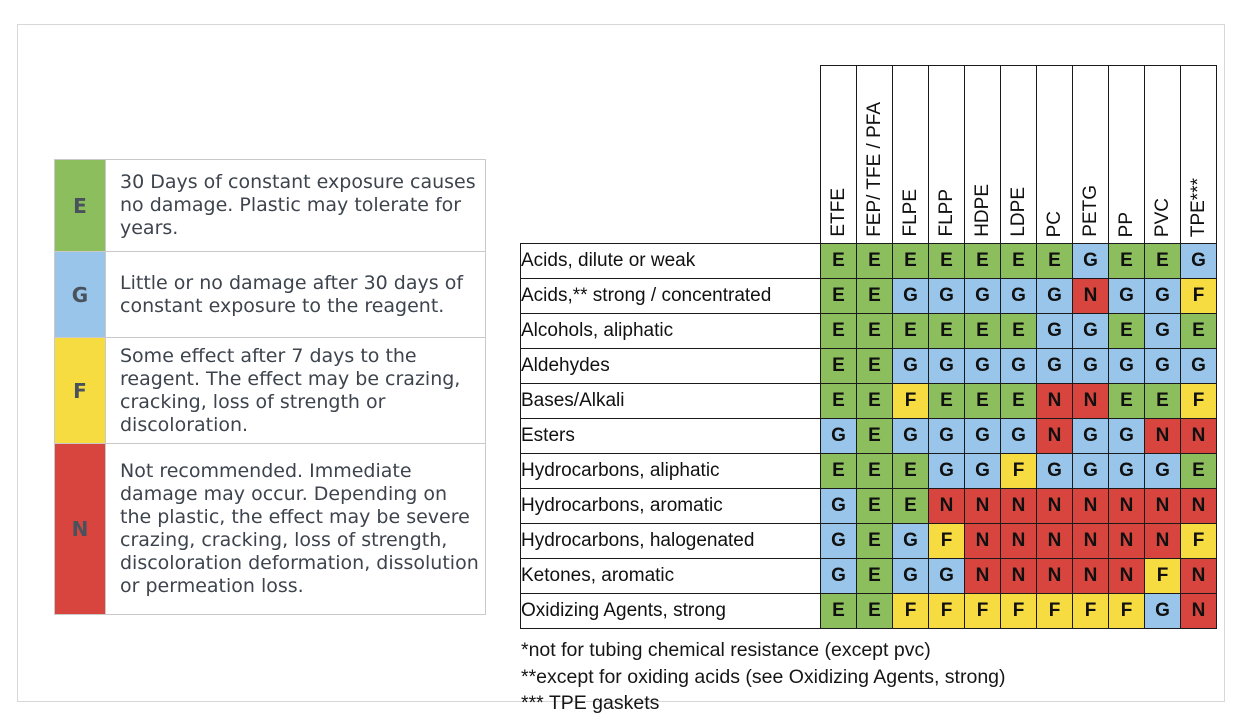 The image size is (1254, 720). Describe the element at coordinates (670, 296) in the screenshot. I see `row-label: Acids,** strong / concentrated` at that location.